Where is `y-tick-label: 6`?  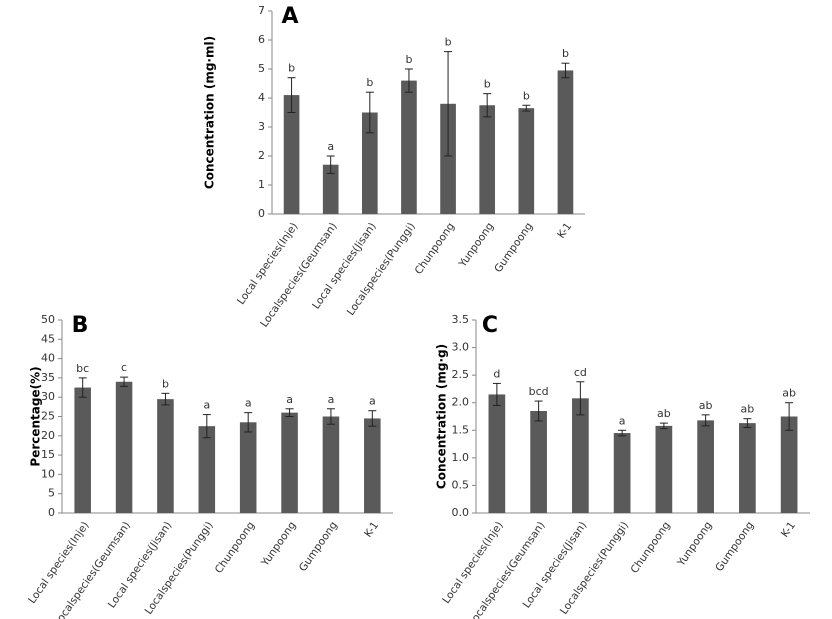
y-tick-label: 6 is located at coordinates (261, 39).